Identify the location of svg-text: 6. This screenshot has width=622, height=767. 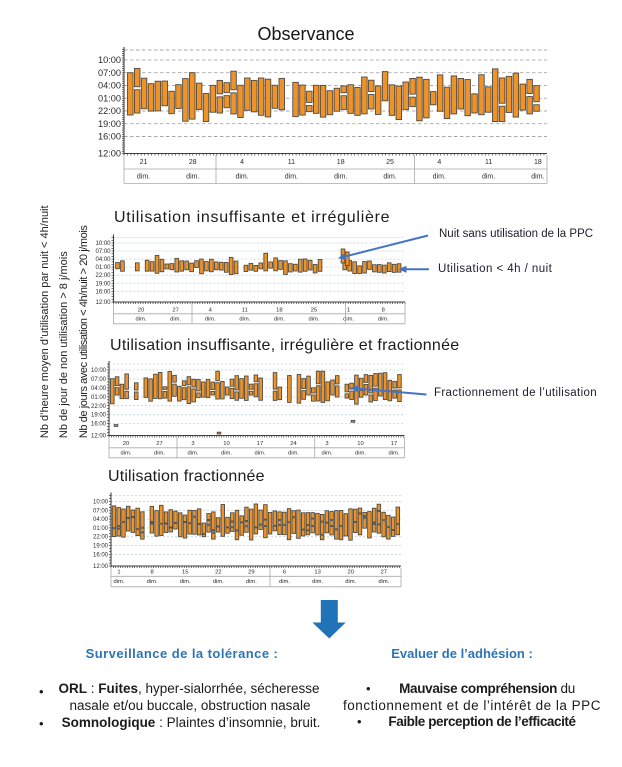
(284, 573).